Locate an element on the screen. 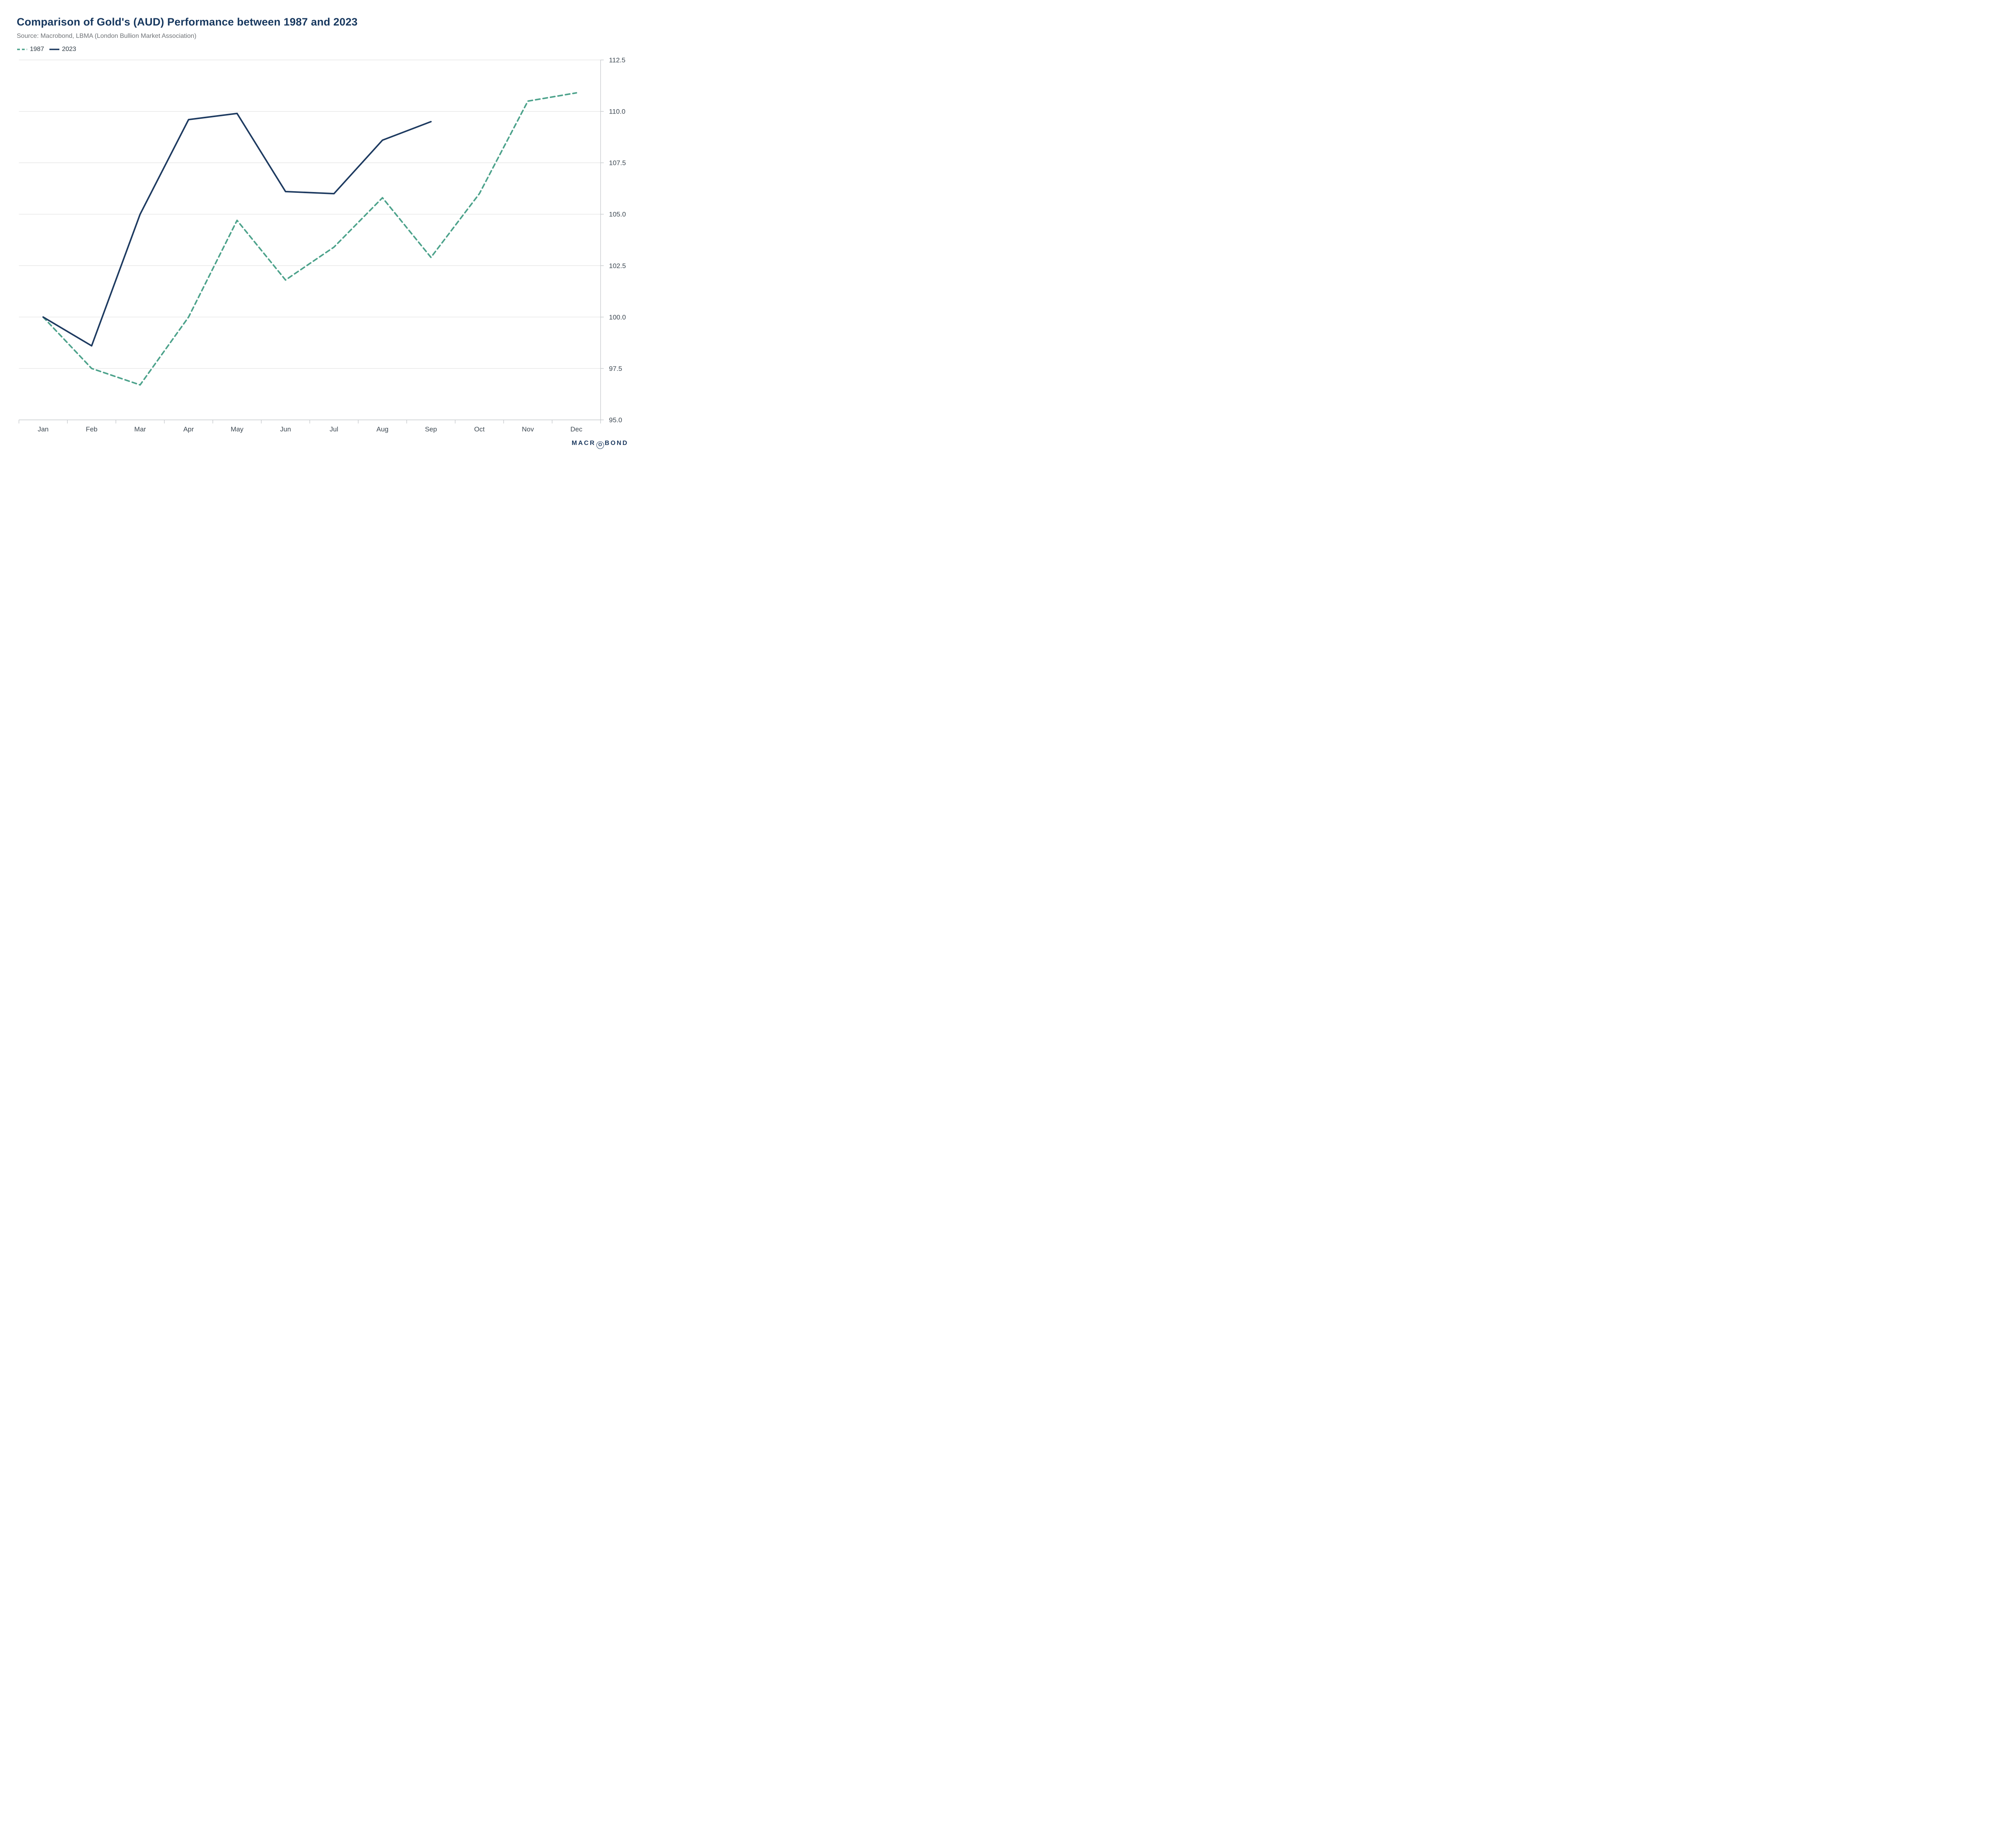 This screenshot has height=1848, width=1992. legend-label-1987: 1987 is located at coordinates (37, 49).